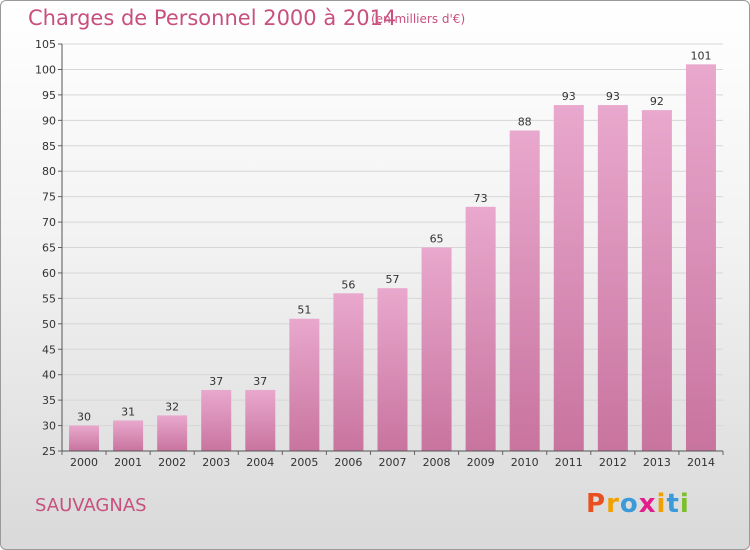 The image size is (750, 550). Describe the element at coordinates (437, 239) in the screenshot. I see `data-label-2008: 65` at that location.